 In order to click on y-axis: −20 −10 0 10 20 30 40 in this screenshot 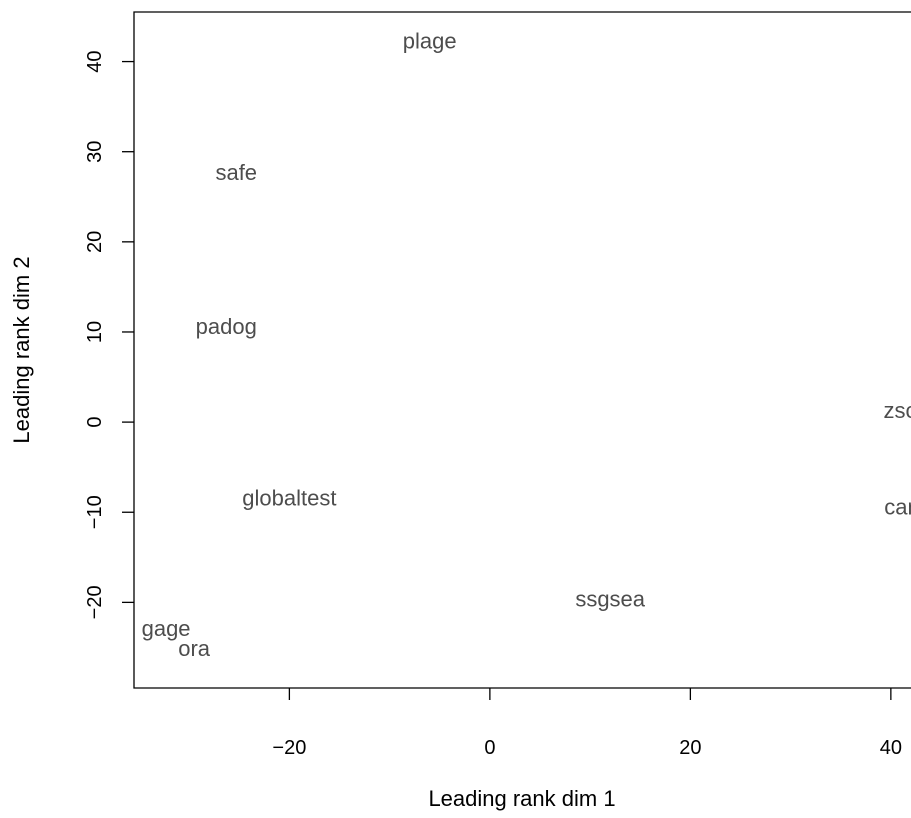, I will do `click(109, 334)`.